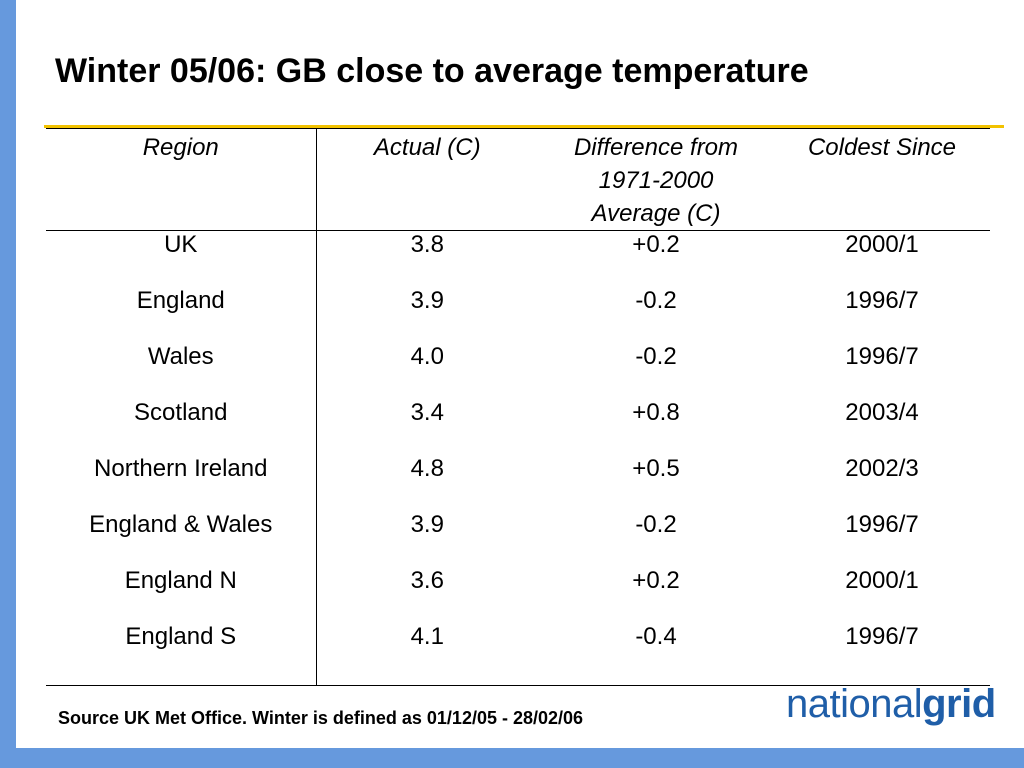  Describe the element at coordinates (427, 654) in the screenshot. I see `cell-actual: 4.1` at that location.